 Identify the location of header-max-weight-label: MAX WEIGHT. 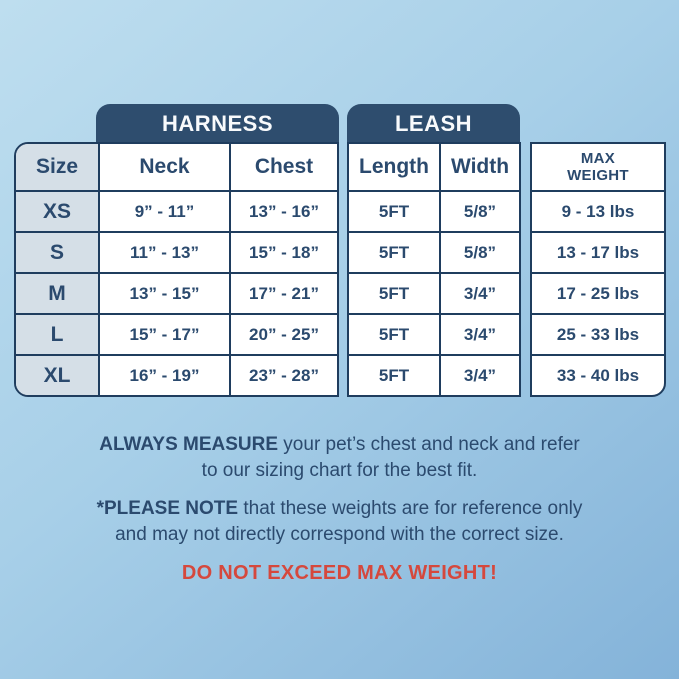
(598, 166).